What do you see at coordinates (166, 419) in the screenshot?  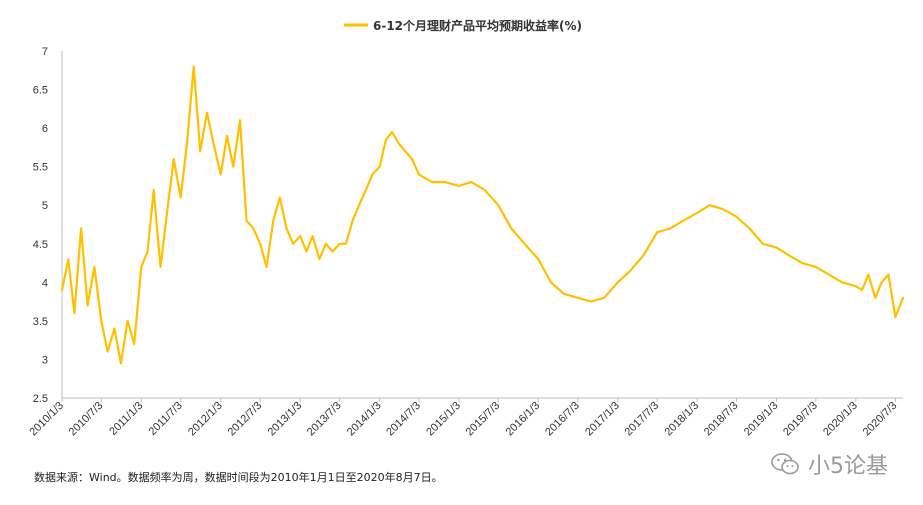 I see `x-tick-label: 2011/7/3` at bounding box center [166, 419].